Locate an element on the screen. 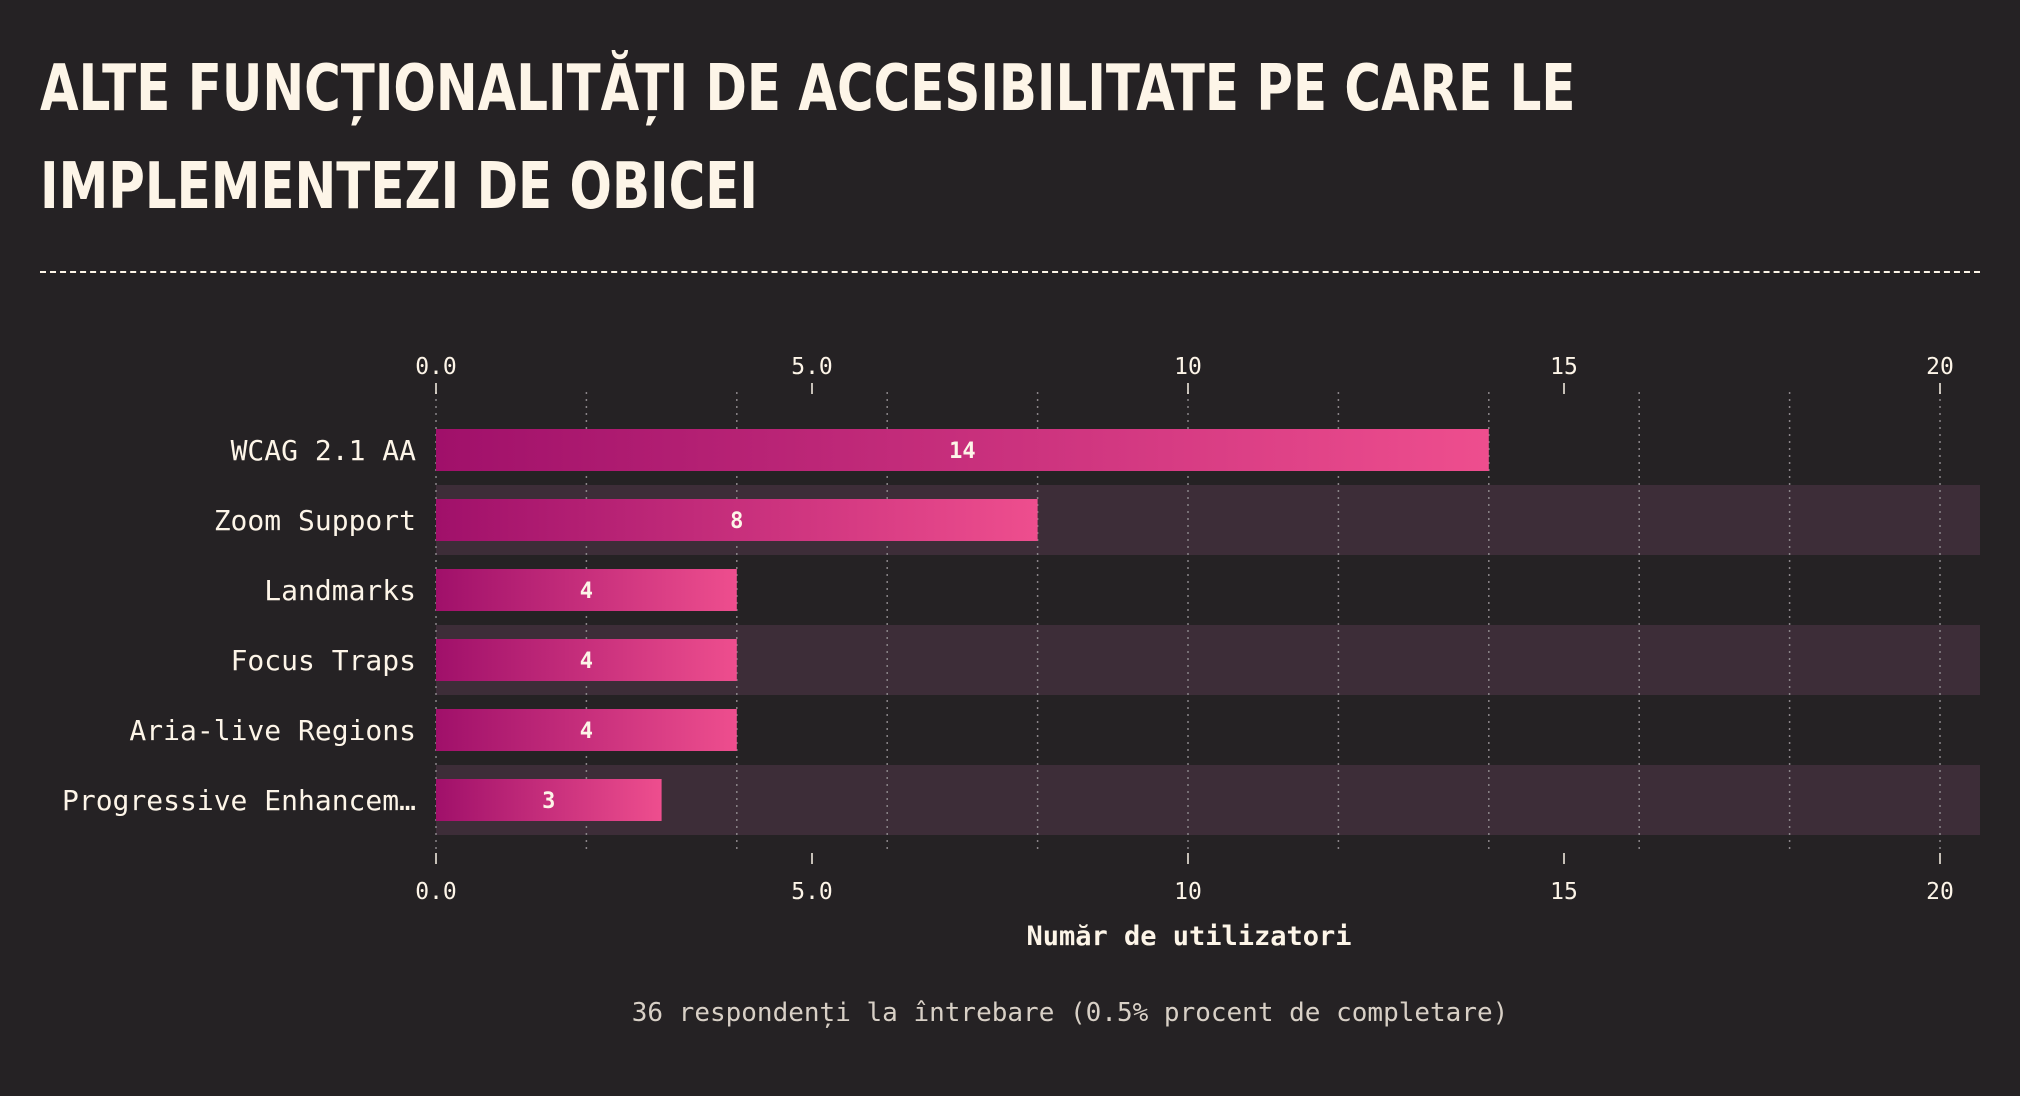  bar-value-label: 8 is located at coordinates (736, 521).